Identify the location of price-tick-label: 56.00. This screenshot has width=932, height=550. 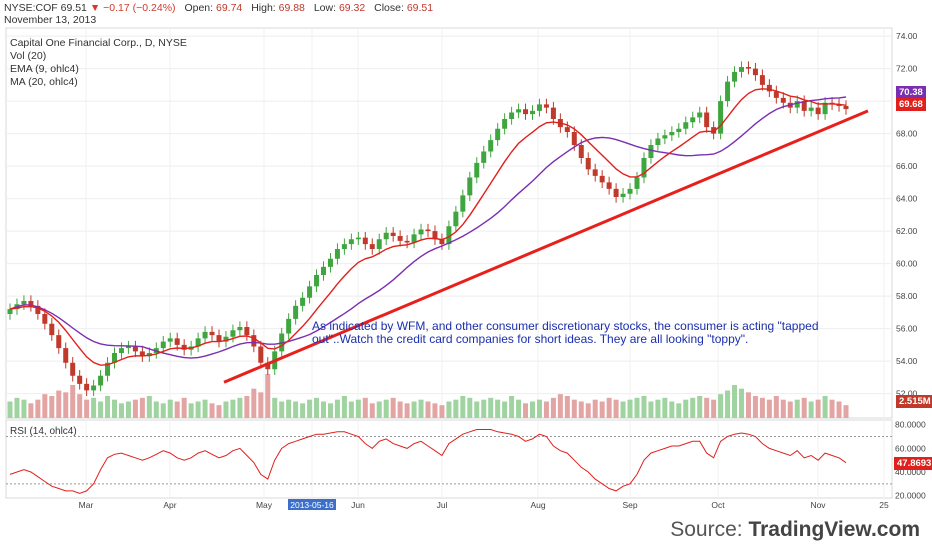
(907, 329).